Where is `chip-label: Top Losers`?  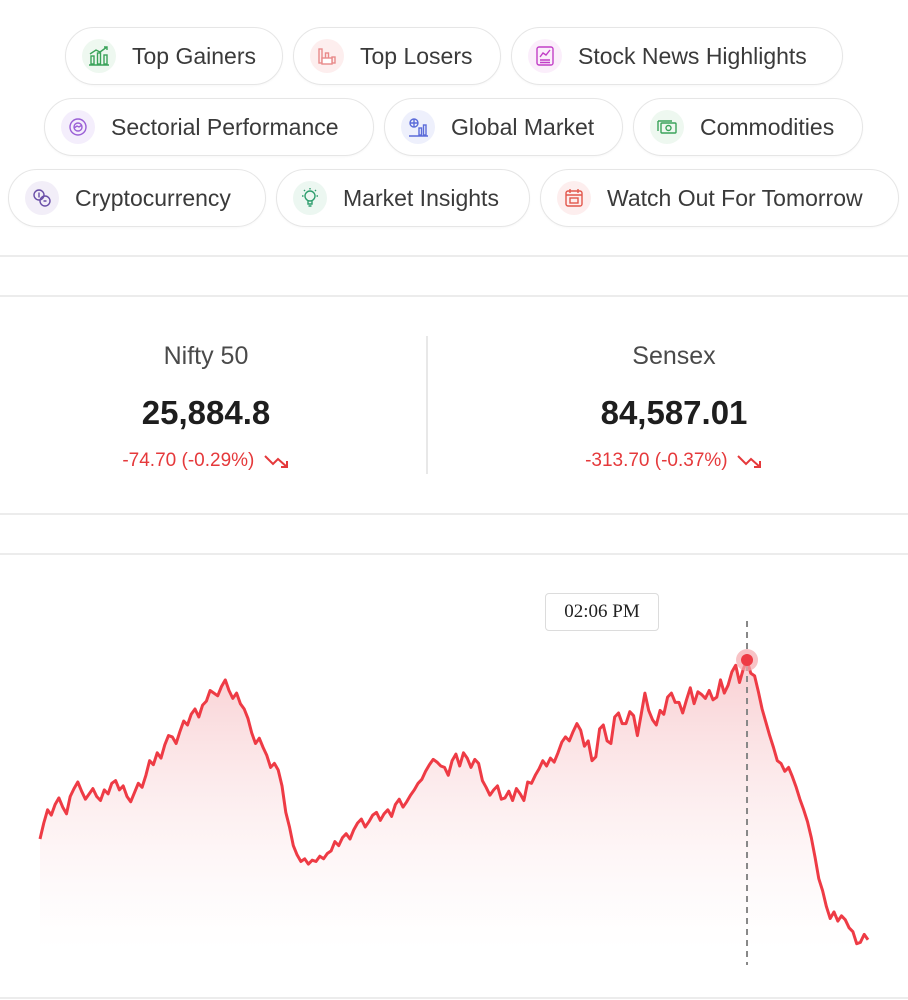
chip-label: Top Losers is located at coordinates (416, 55).